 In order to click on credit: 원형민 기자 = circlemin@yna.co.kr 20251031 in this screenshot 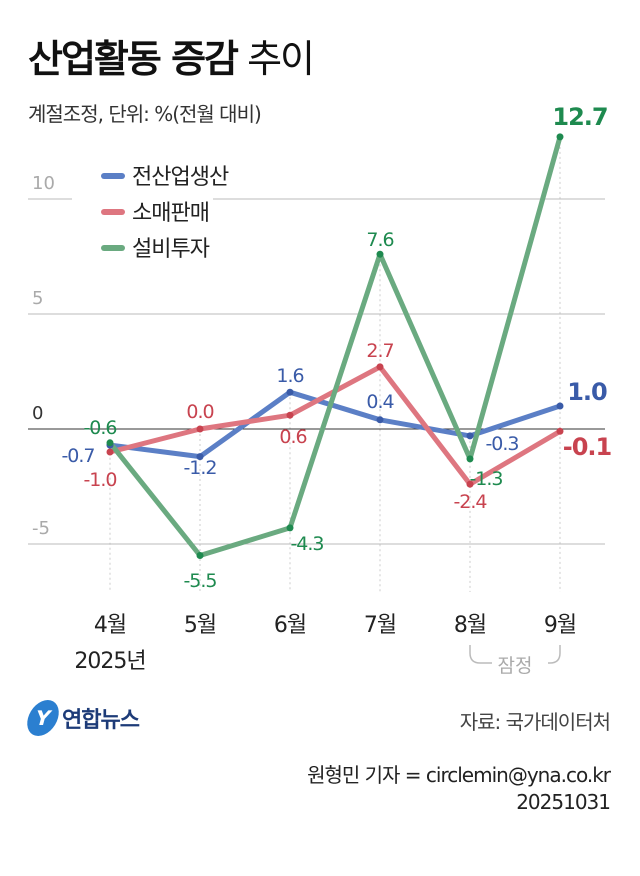, I will do `click(459, 789)`.